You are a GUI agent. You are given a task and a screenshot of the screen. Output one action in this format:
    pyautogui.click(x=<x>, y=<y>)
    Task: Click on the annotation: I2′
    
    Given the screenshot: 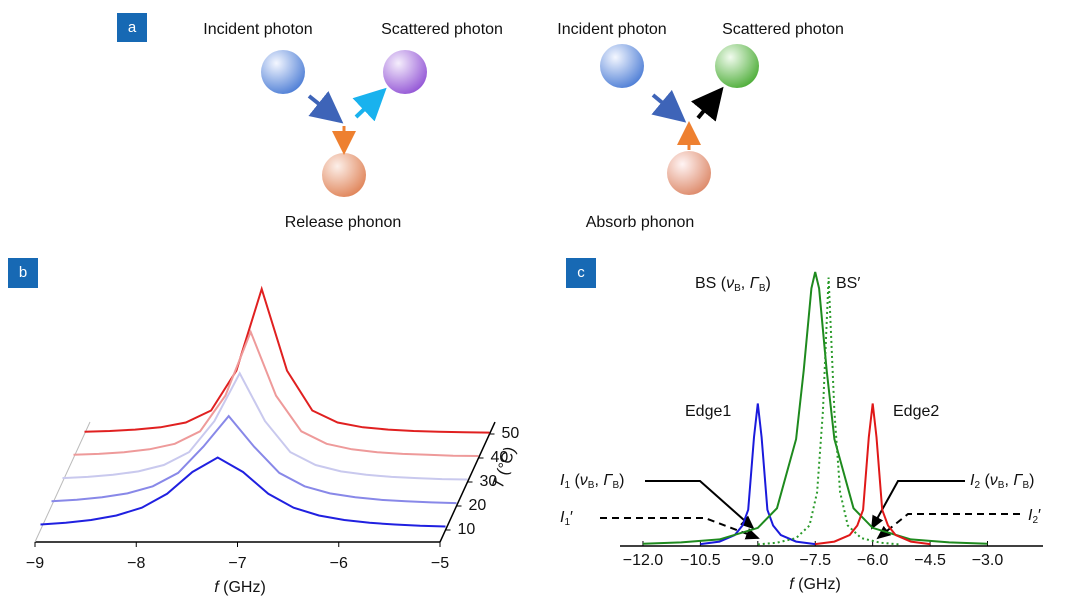 What is the action you would take?
    pyautogui.click(x=1034, y=516)
    